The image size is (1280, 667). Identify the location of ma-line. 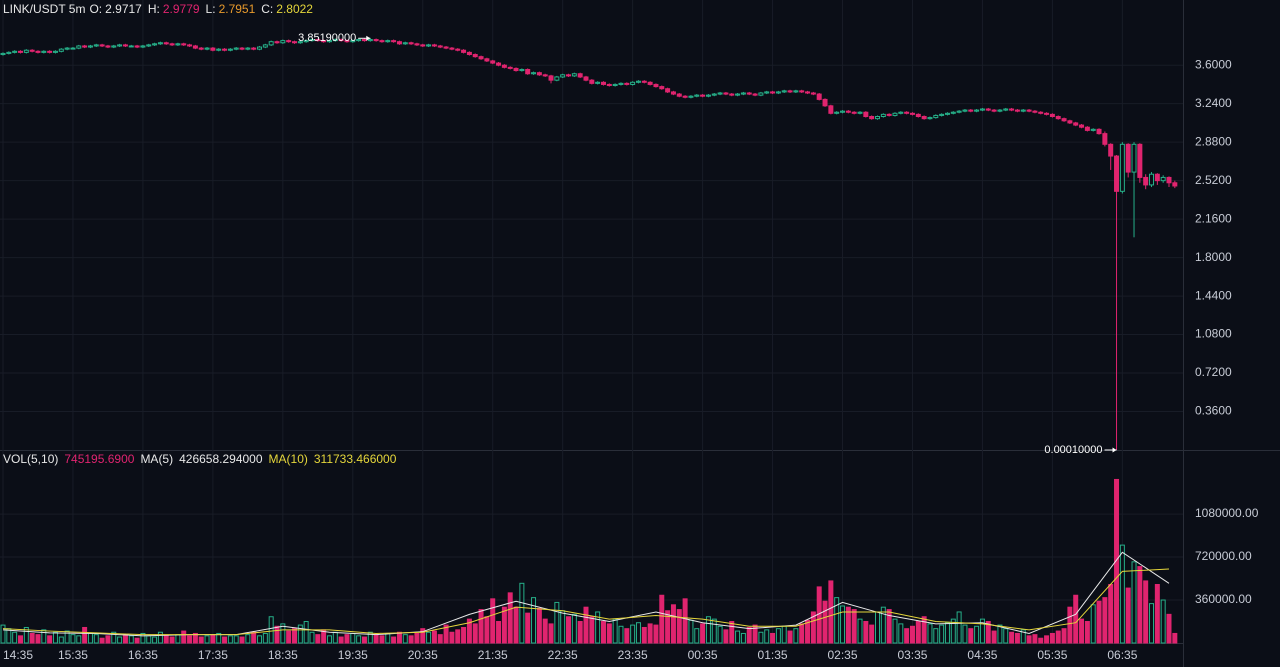
(586, 602).